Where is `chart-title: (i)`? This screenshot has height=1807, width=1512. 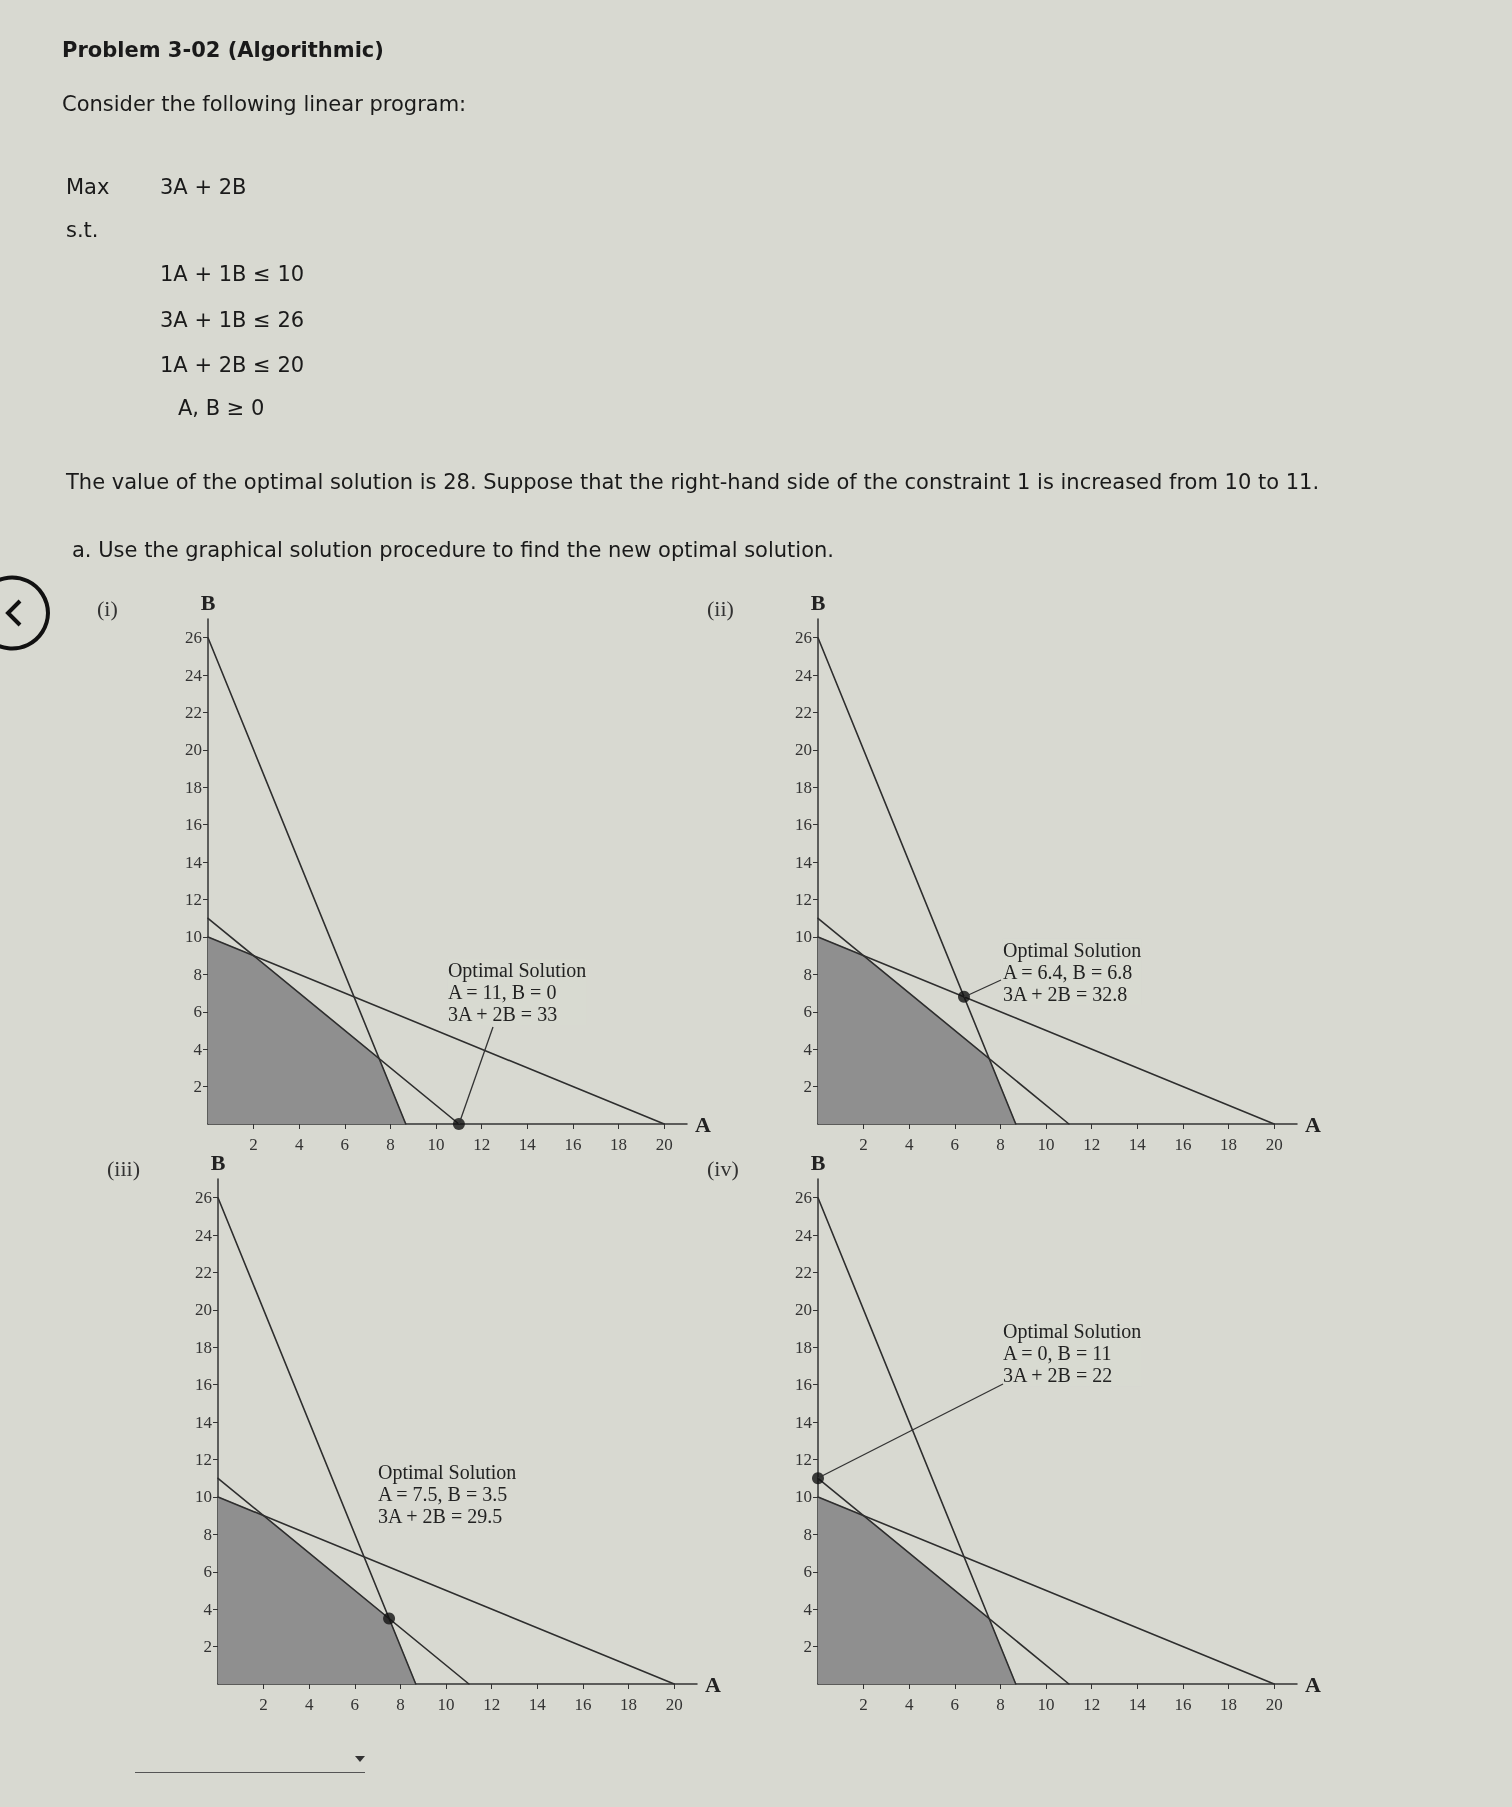
chart-title: (i) is located at coordinates (107, 608).